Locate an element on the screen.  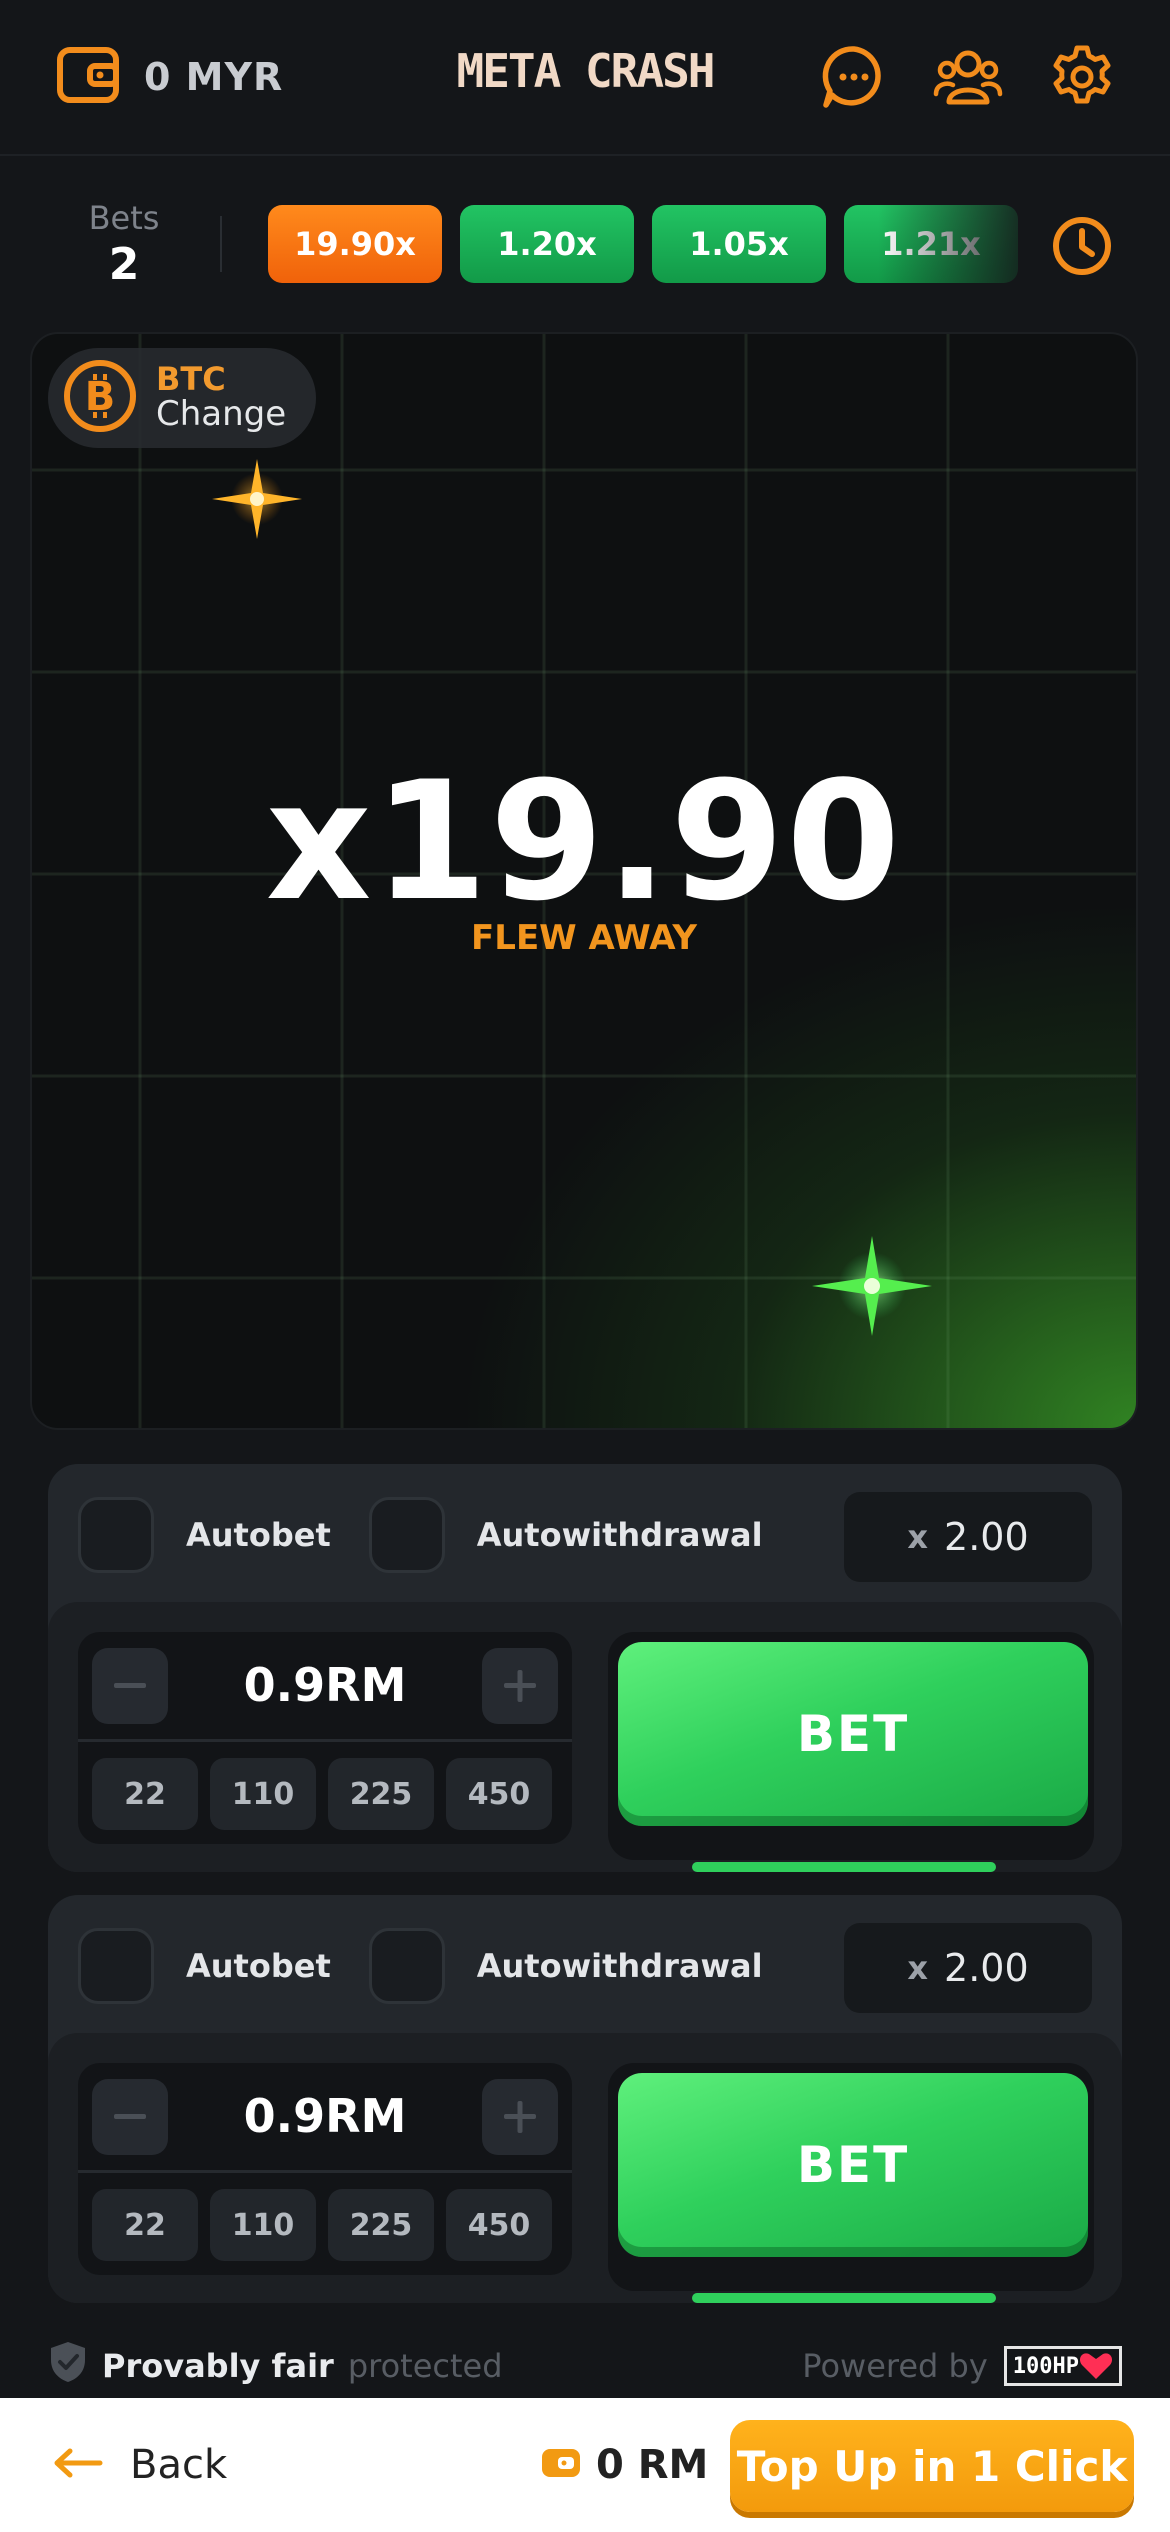
powered-by-label: Powered by is located at coordinates (895, 2366).